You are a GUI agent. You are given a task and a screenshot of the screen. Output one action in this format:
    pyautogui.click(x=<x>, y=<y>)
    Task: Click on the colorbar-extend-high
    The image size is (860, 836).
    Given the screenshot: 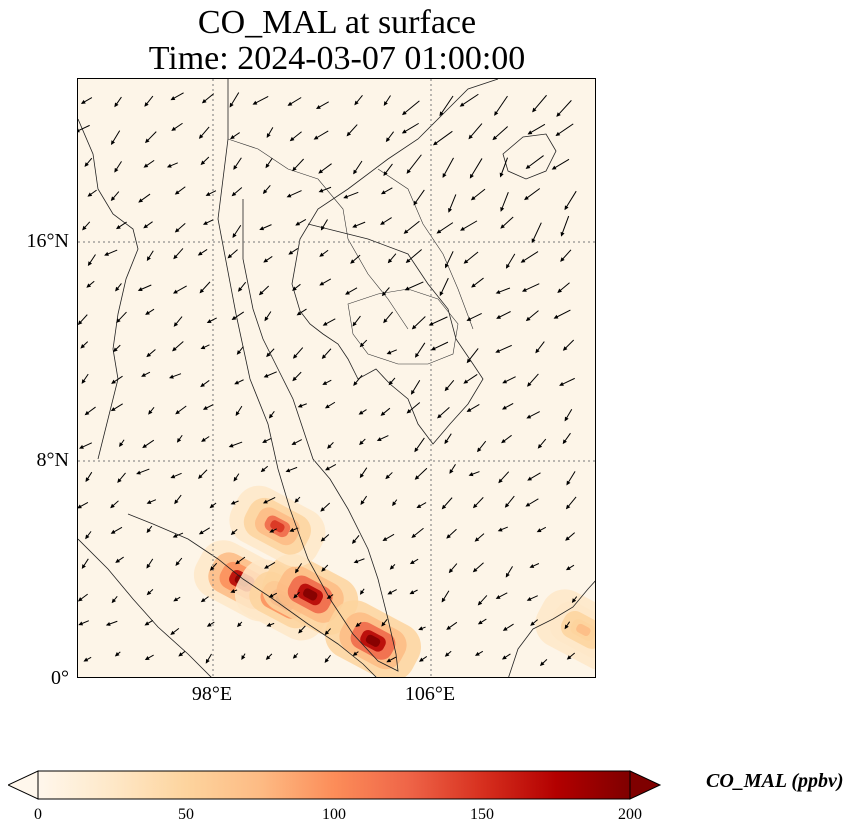 What is the action you would take?
    pyautogui.click(x=645, y=785)
    